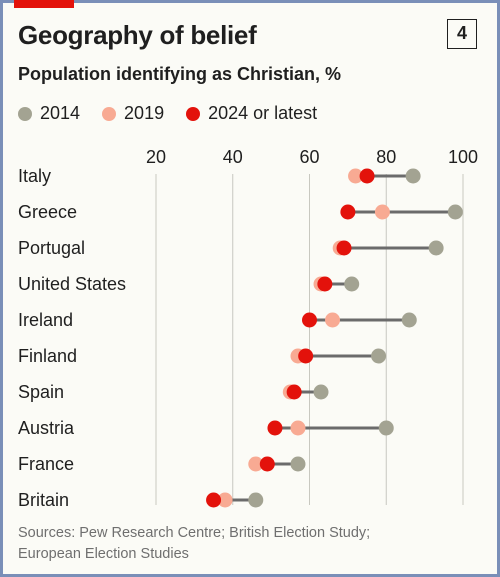 The width and height of the screenshot is (500, 577). I want to click on dot-2019-austria, so click(298, 428).